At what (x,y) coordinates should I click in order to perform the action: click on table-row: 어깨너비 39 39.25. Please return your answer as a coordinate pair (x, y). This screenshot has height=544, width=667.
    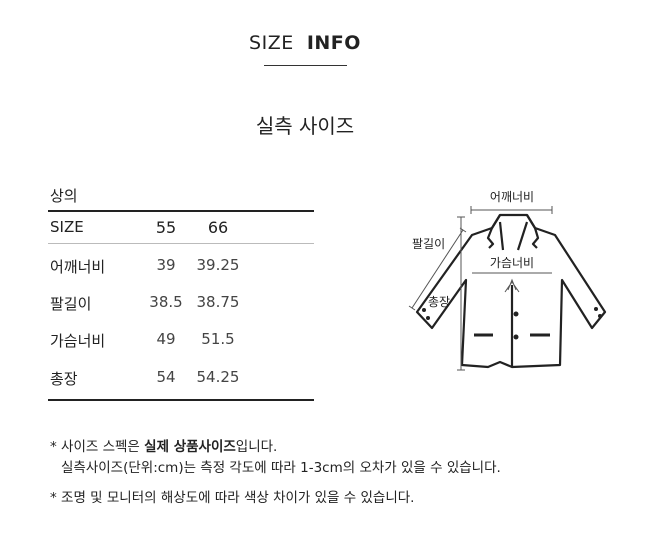
    Looking at the image, I should click on (182, 268).